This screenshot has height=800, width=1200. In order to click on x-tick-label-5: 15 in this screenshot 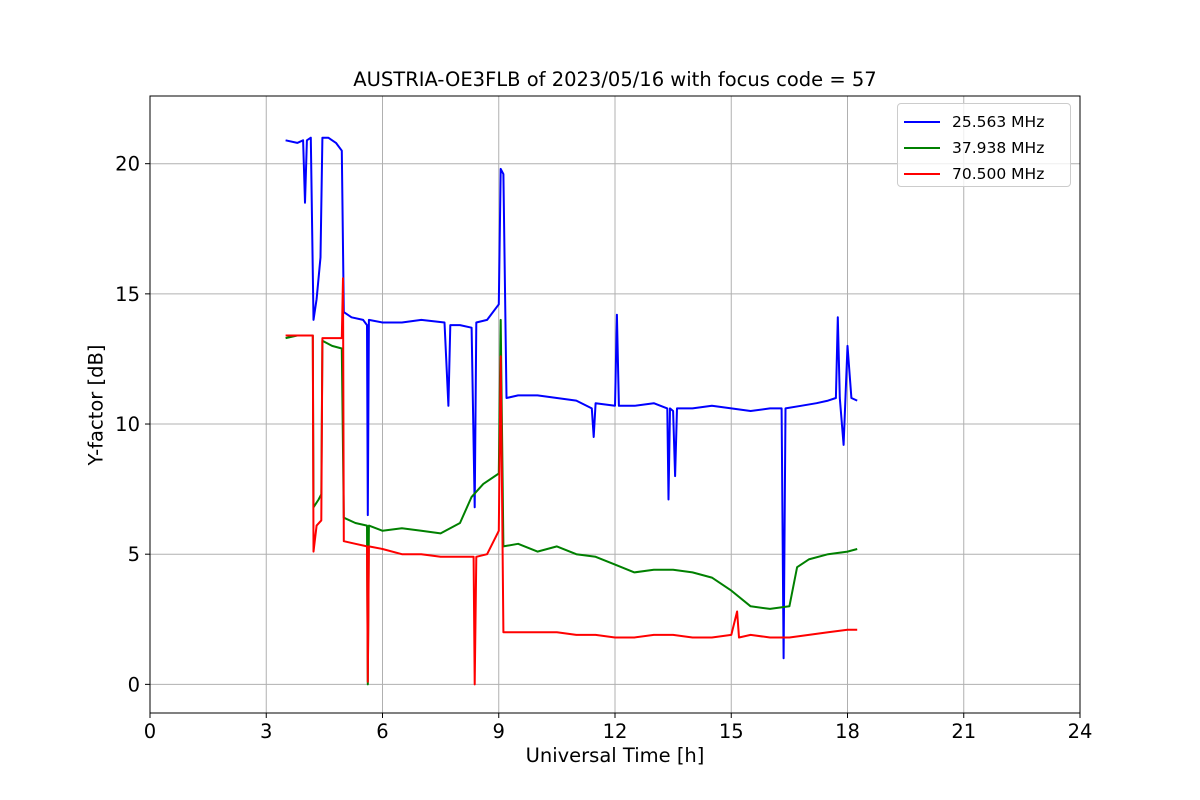, I will do `click(731, 731)`.